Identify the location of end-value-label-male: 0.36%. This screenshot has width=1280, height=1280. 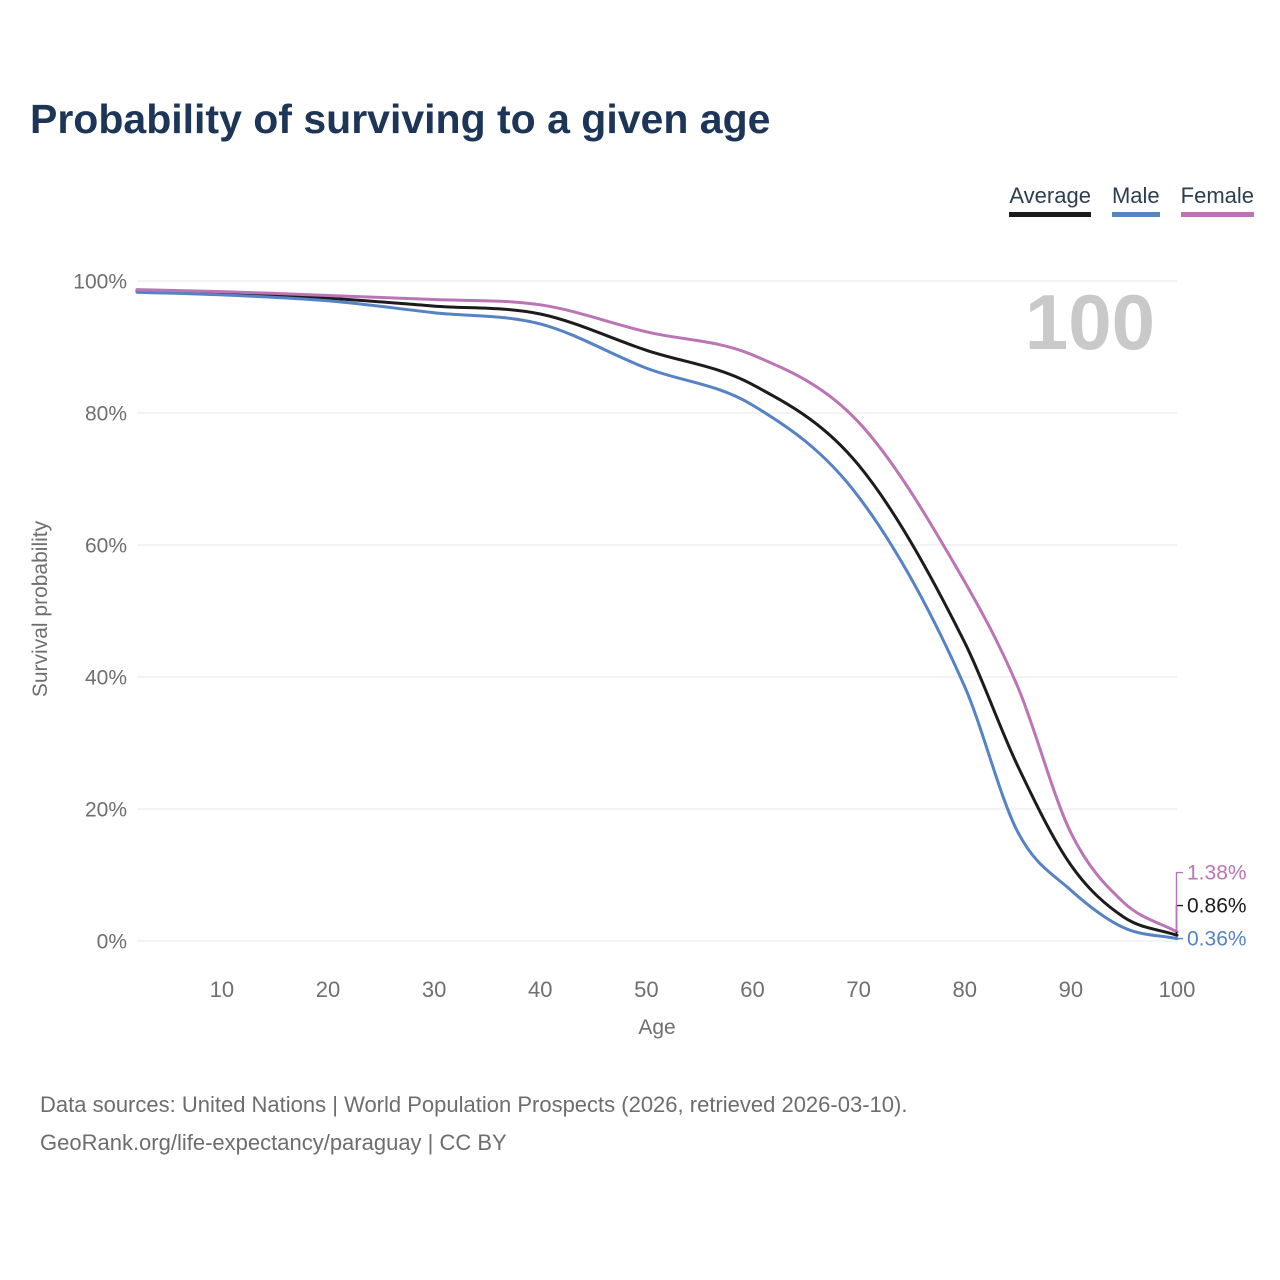
(1217, 939).